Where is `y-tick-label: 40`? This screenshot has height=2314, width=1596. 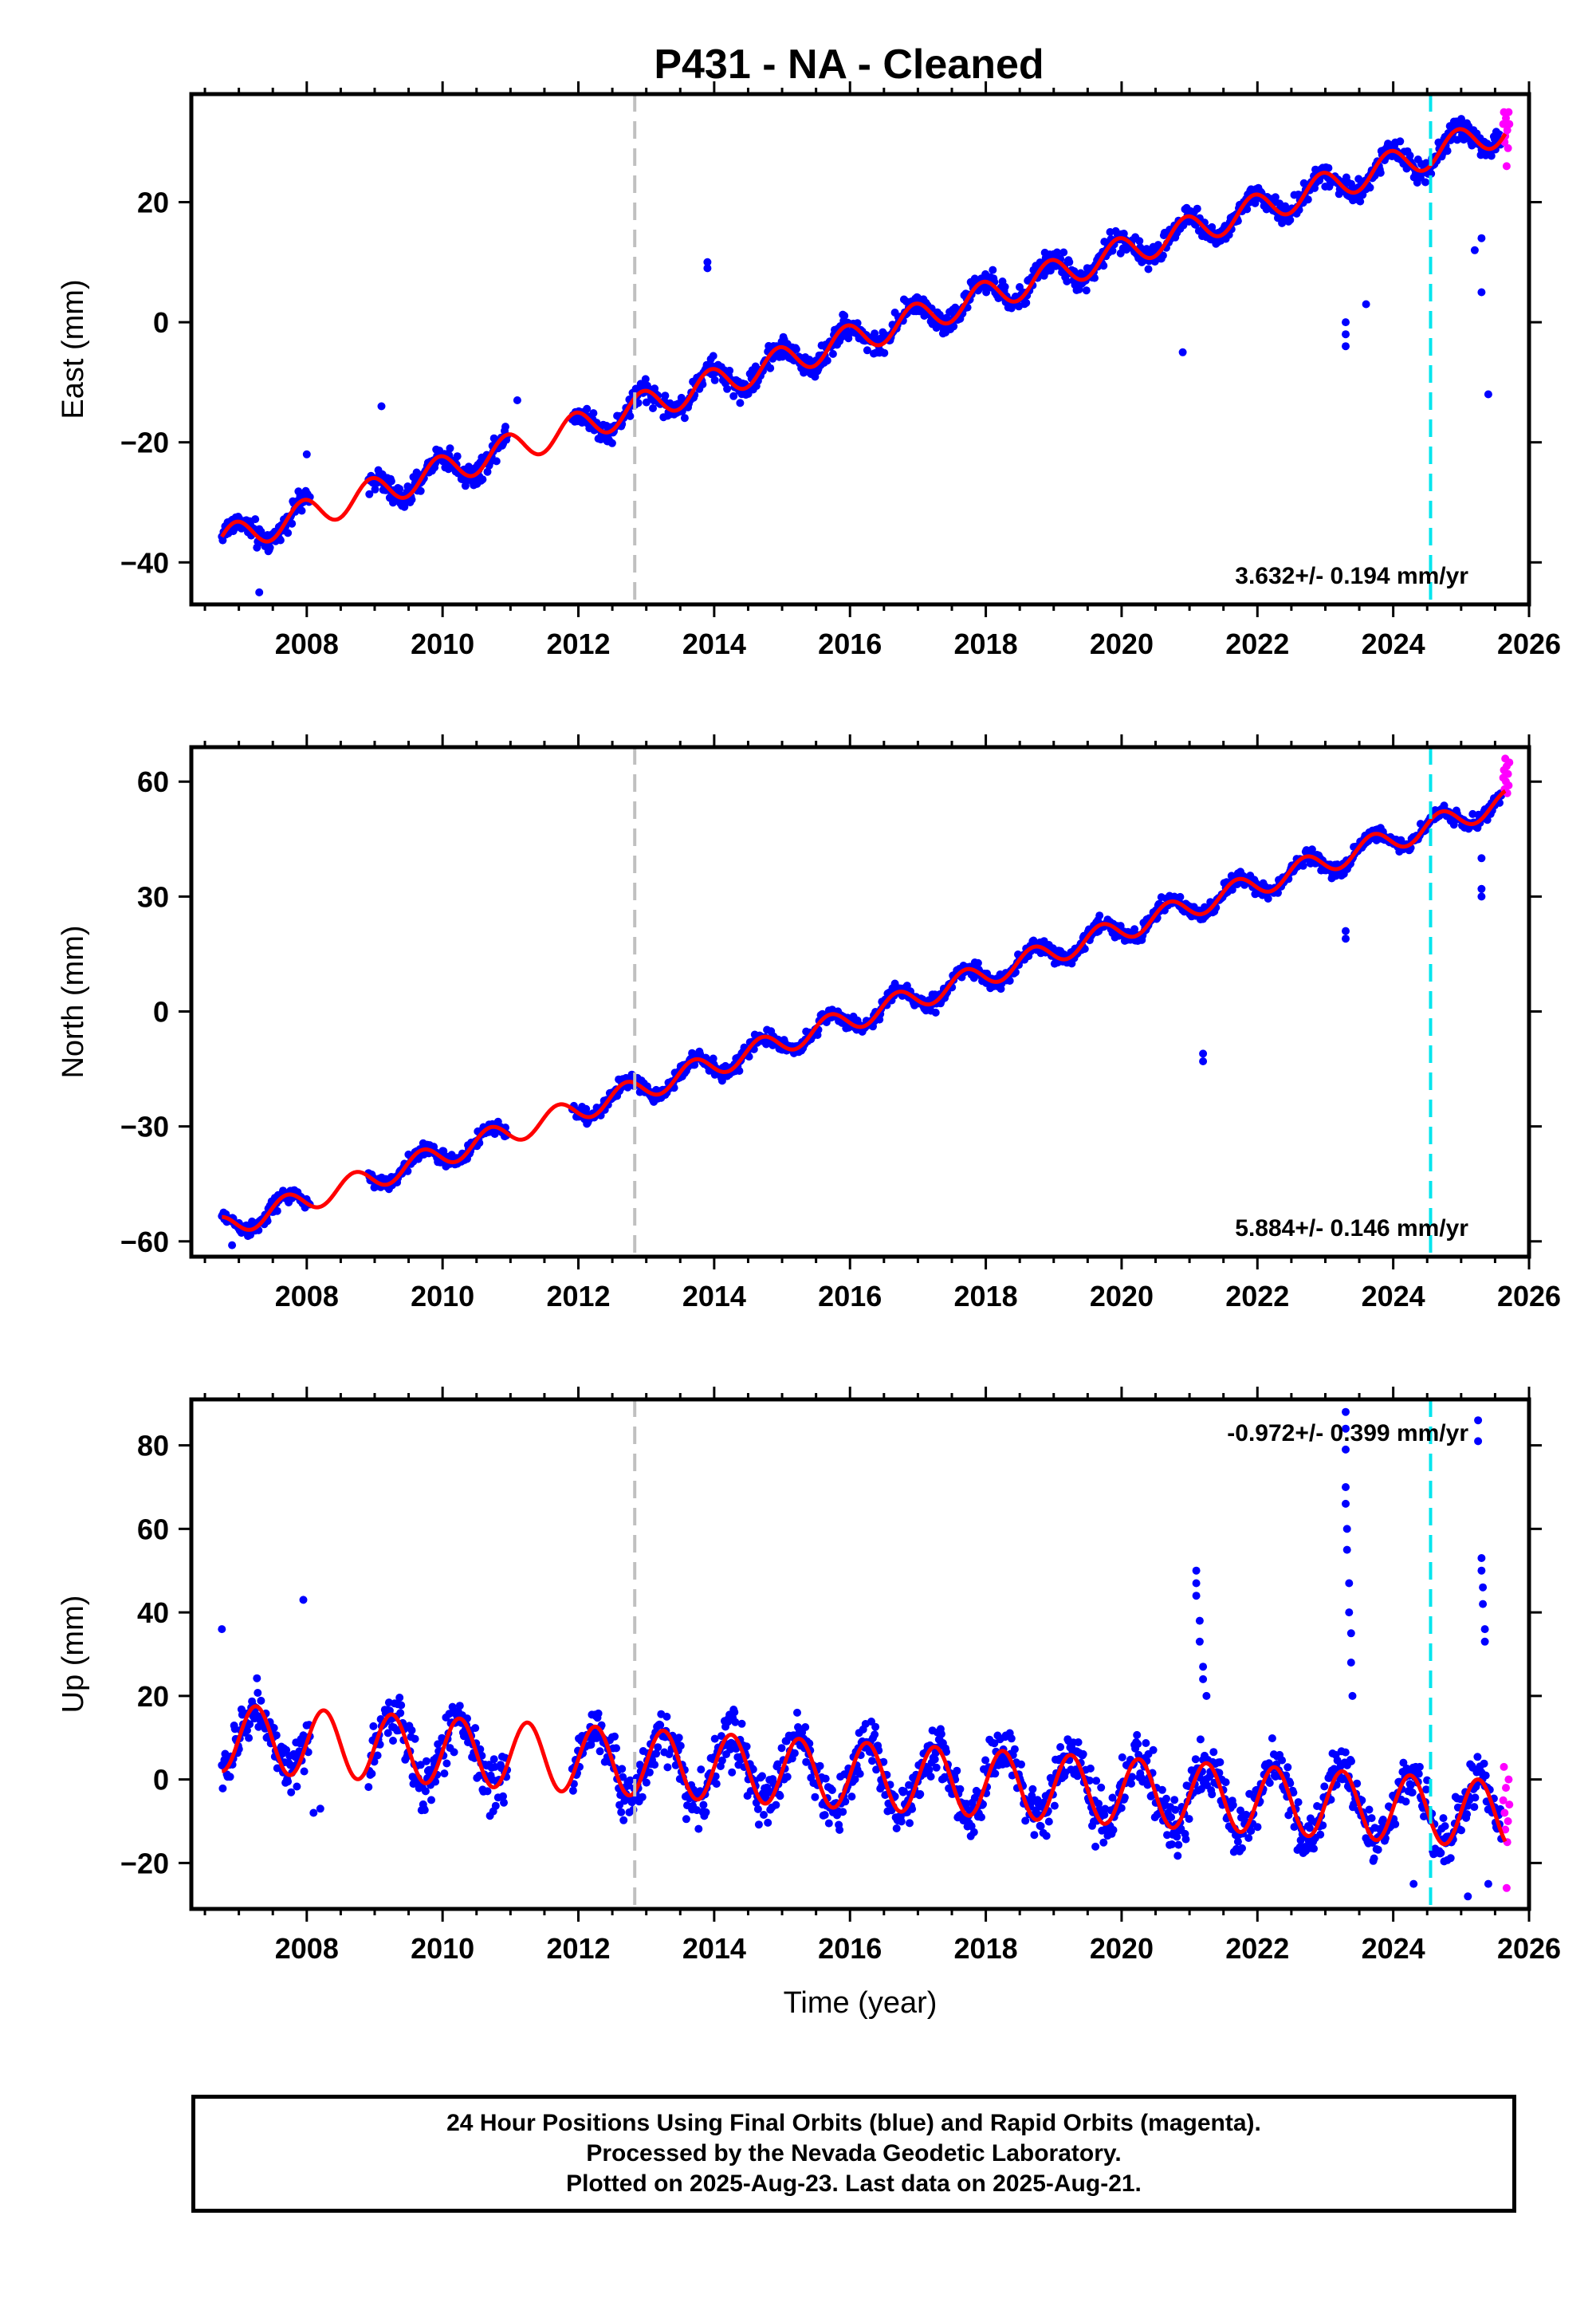 y-tick-label: 40 is located at coordinates (153, 1613).